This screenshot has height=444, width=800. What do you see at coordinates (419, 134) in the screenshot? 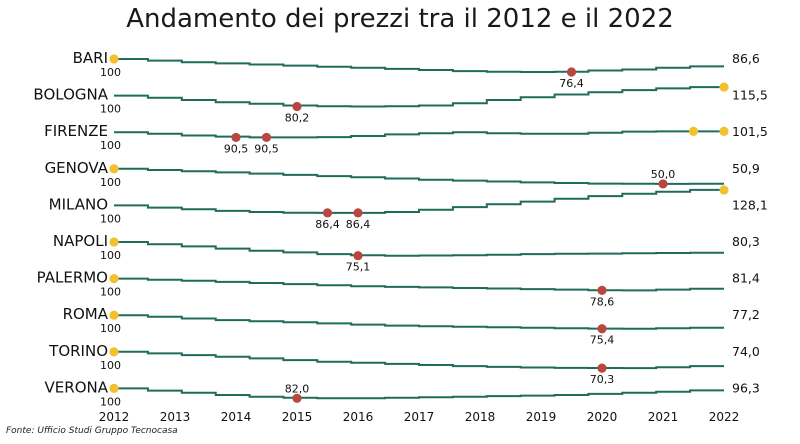
I see `series-line-firenze` at bounding box center [419, 134].